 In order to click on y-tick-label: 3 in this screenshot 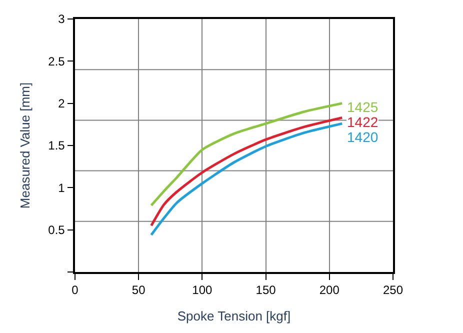, I will do `click(62, 19)`.